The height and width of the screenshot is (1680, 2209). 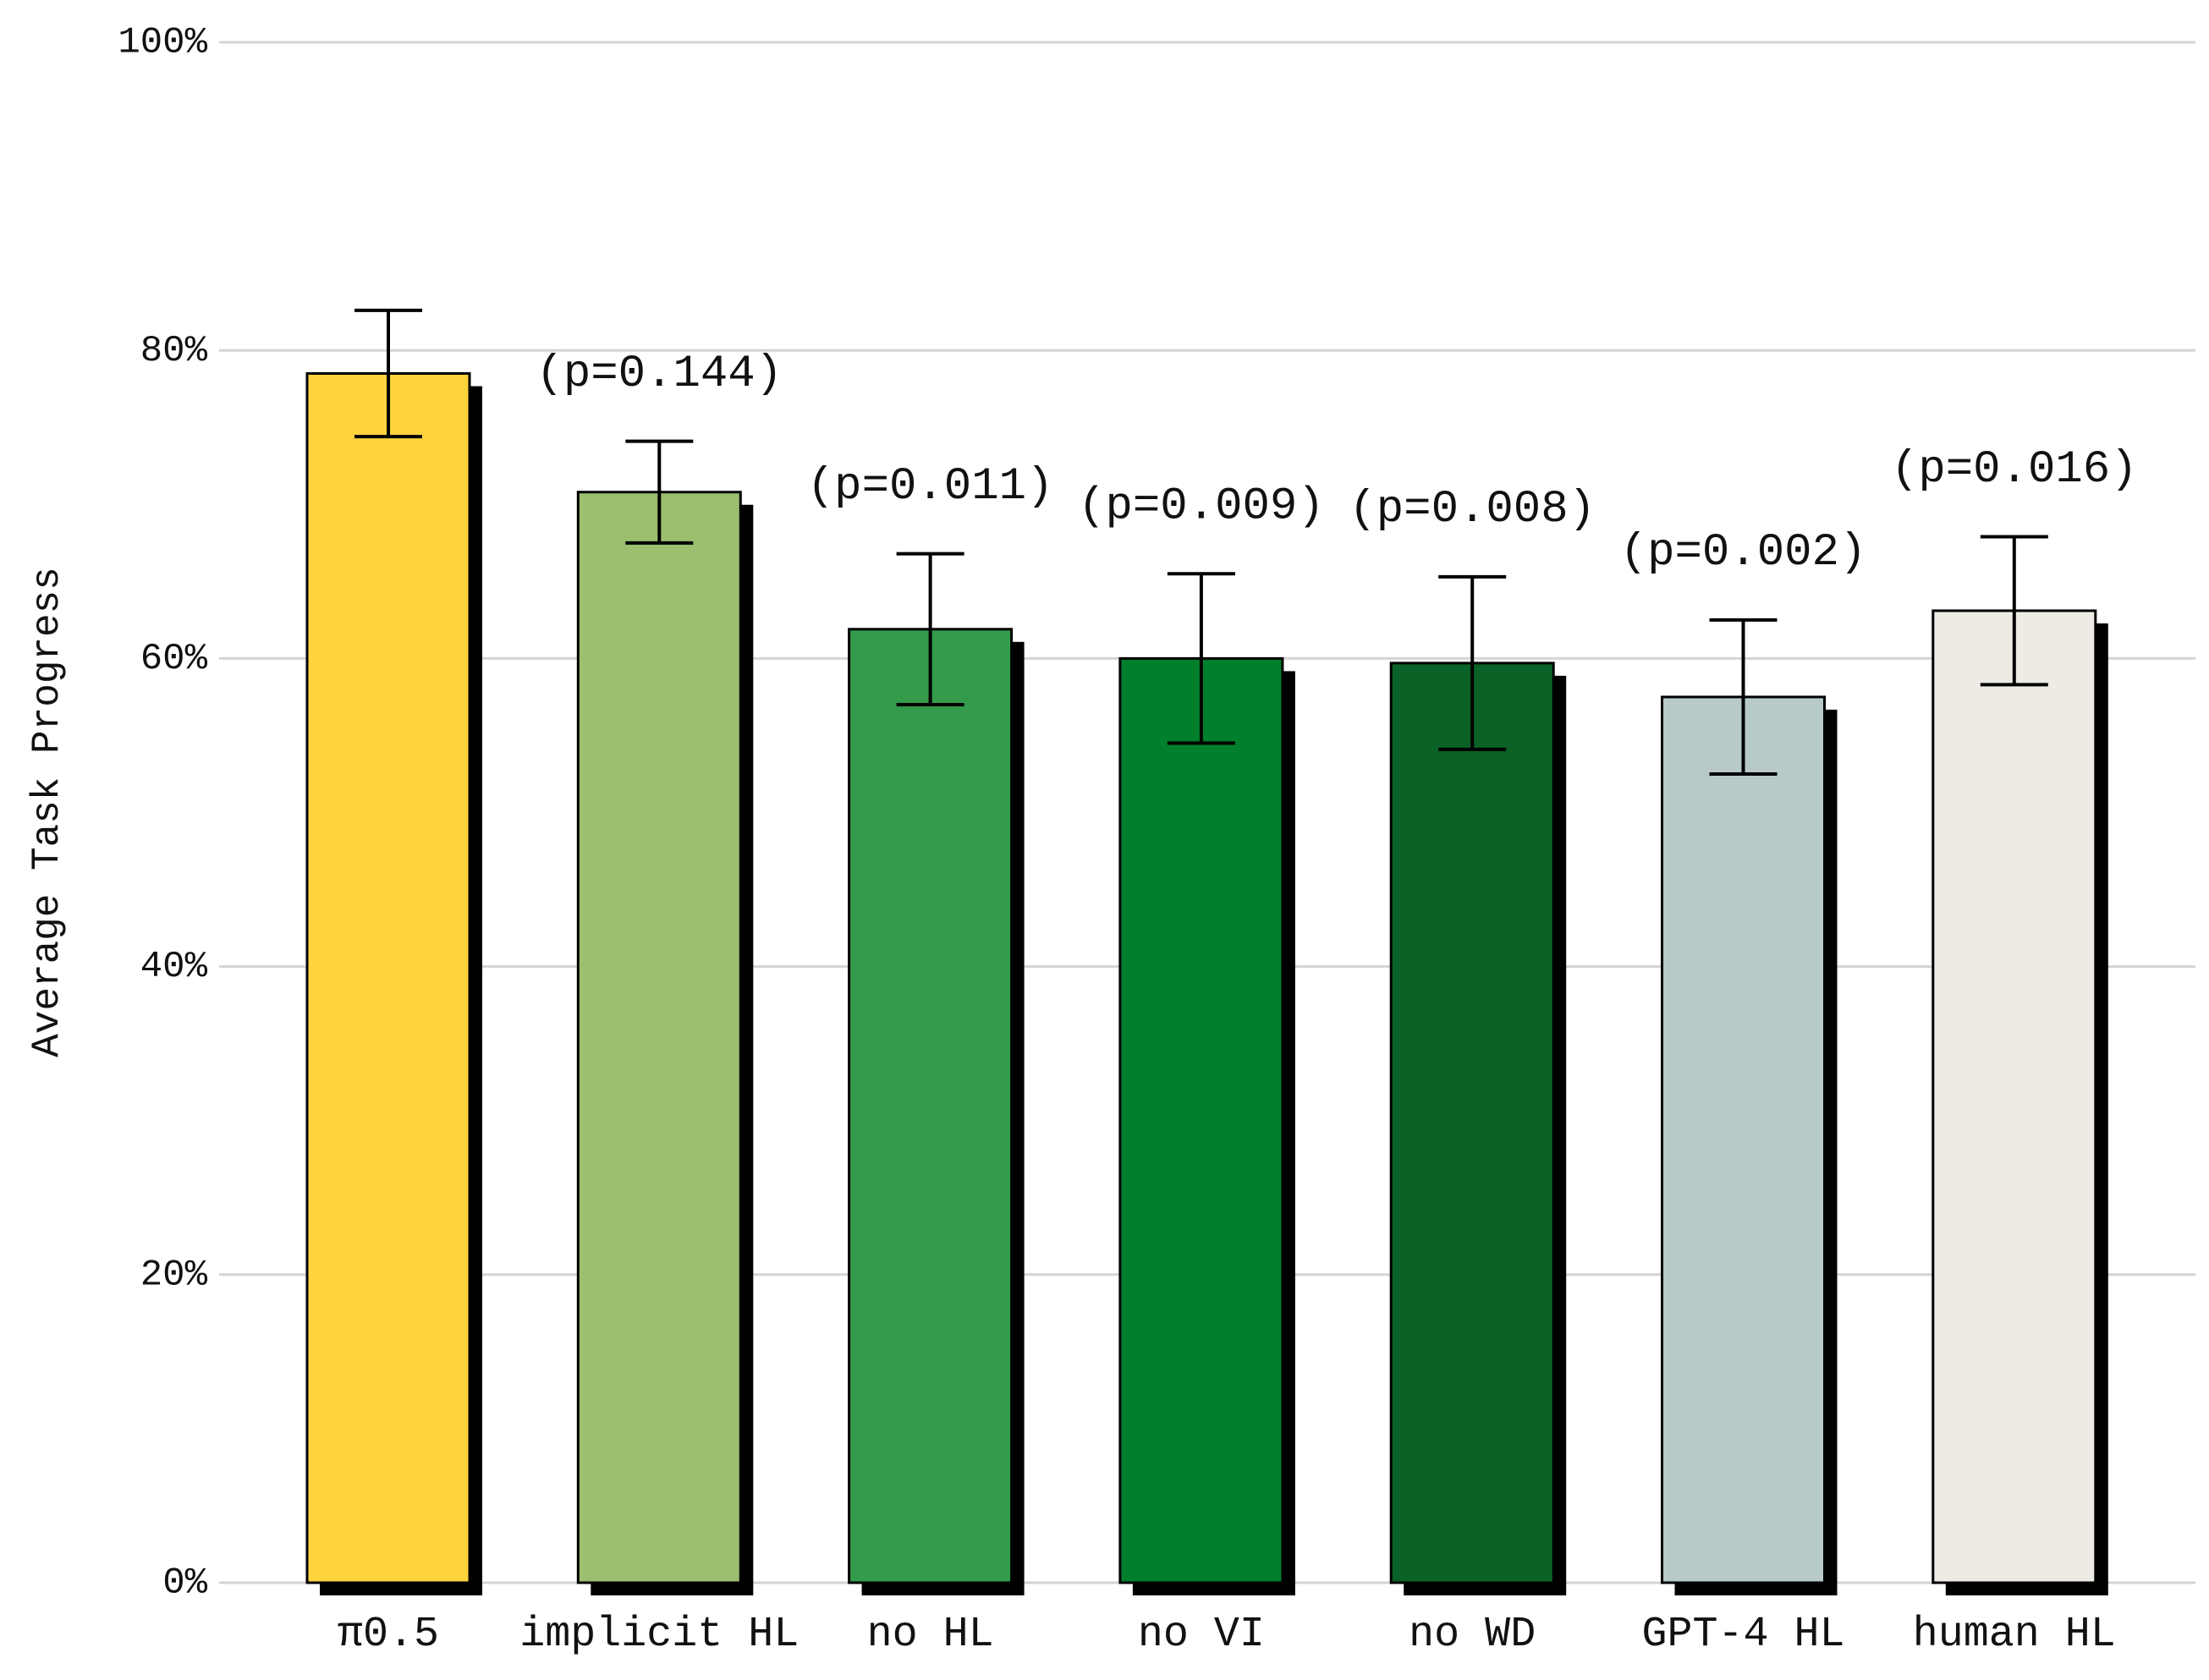 I want to click on x-tick-label: human HL, so click(x=2014, y=1635).